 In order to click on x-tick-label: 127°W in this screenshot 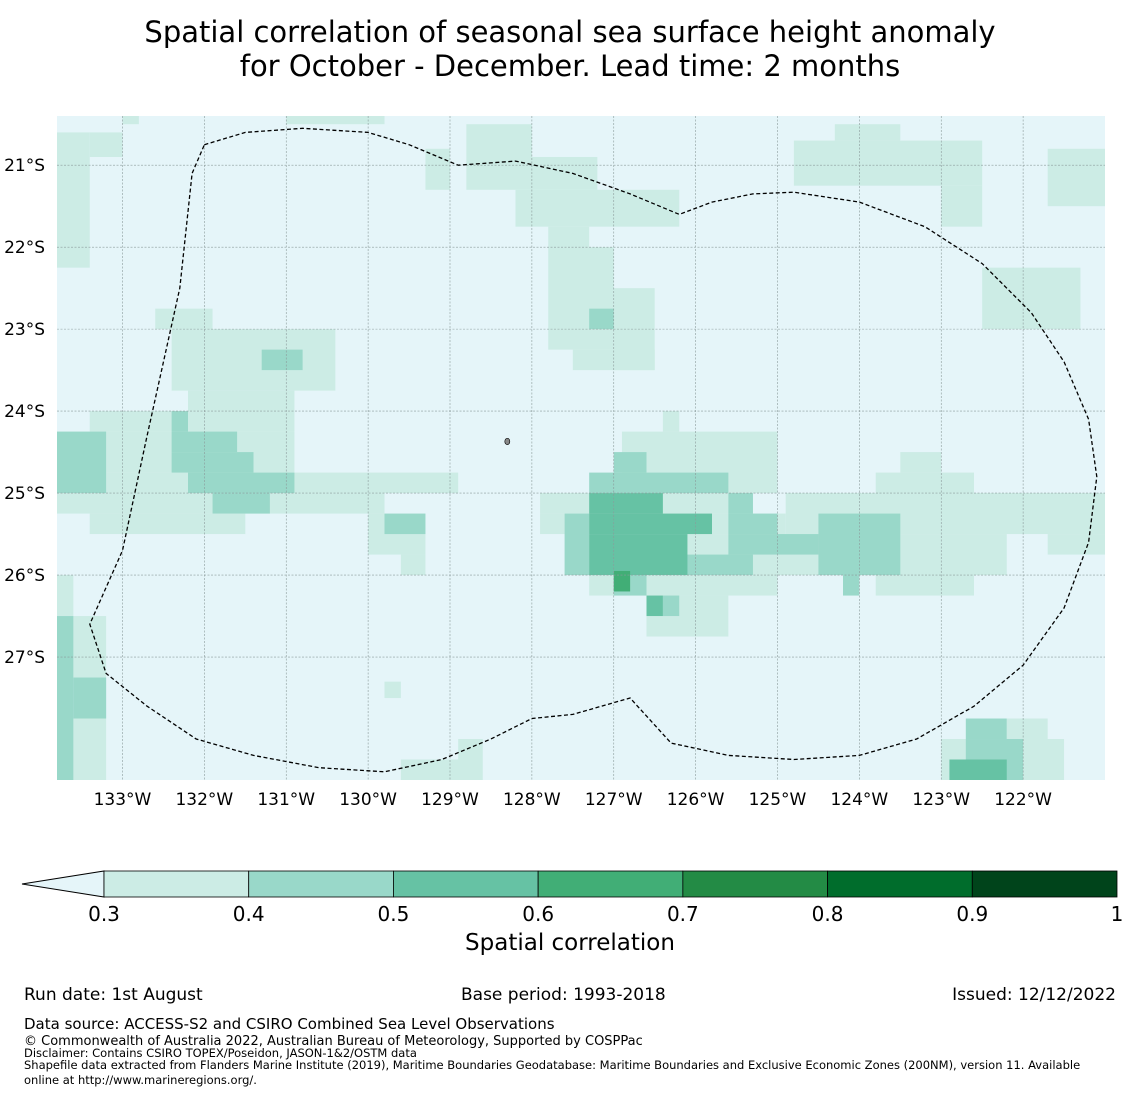, I will do `click(614, 800)`.